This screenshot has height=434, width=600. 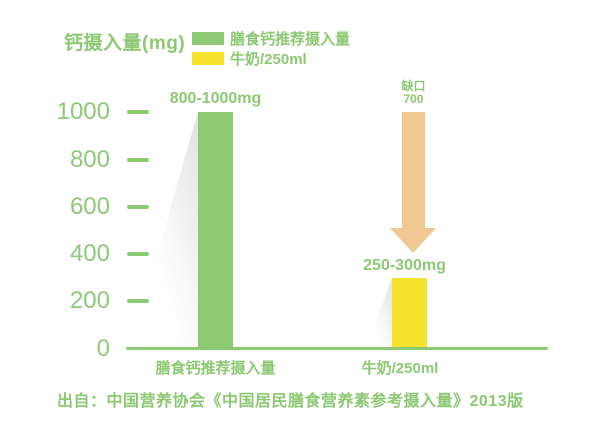 I want to click on gap-arrow-down-icon, so click(x=413, y=240).